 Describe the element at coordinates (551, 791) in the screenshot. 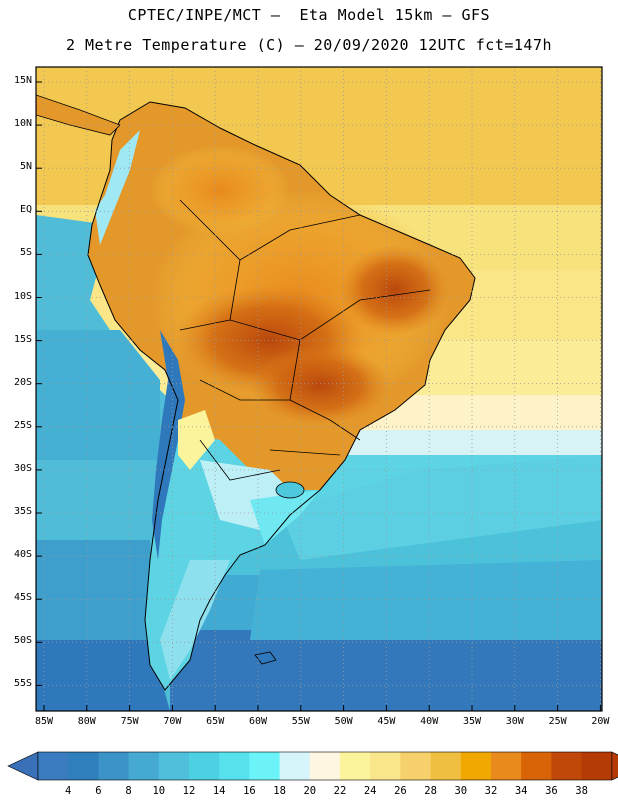

I see `colorbar-label: 36` at that location.